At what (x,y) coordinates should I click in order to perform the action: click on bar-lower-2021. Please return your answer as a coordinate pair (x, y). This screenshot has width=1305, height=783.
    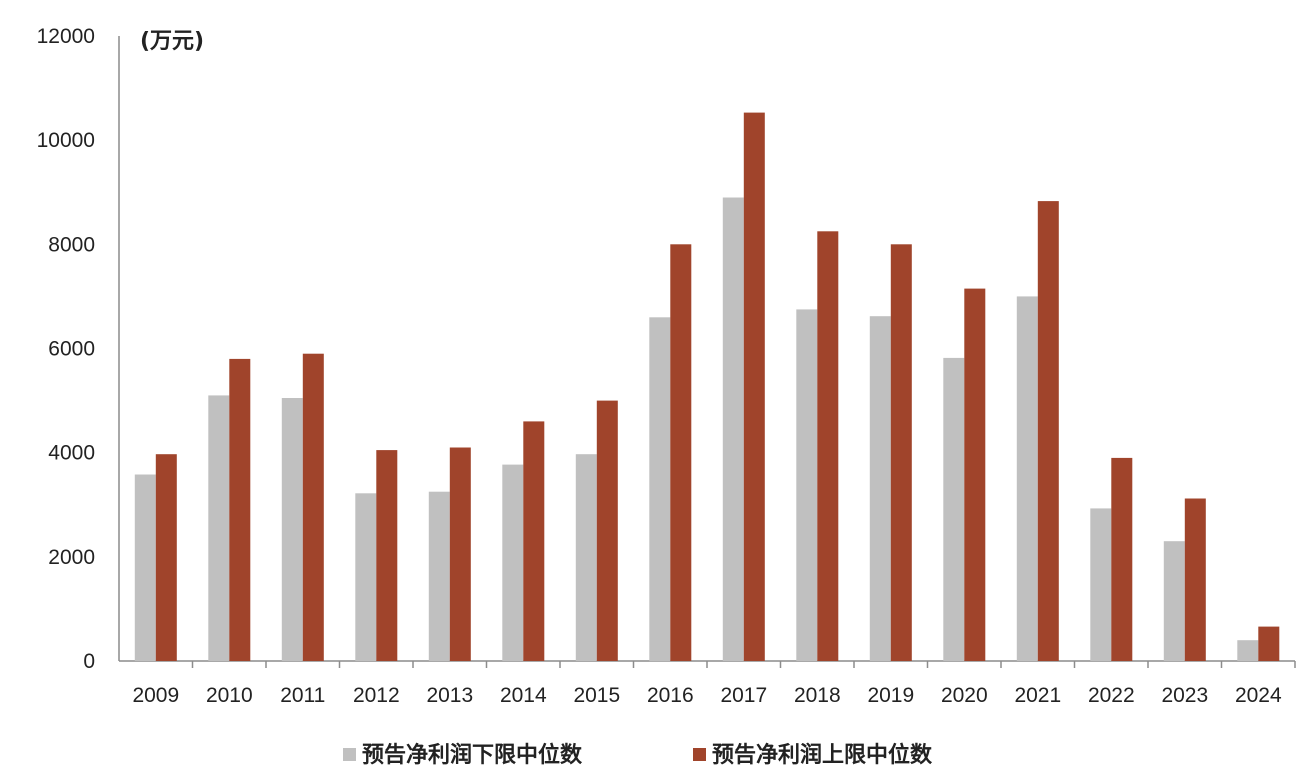
    Looking at the image, I should click on (1027, 478).